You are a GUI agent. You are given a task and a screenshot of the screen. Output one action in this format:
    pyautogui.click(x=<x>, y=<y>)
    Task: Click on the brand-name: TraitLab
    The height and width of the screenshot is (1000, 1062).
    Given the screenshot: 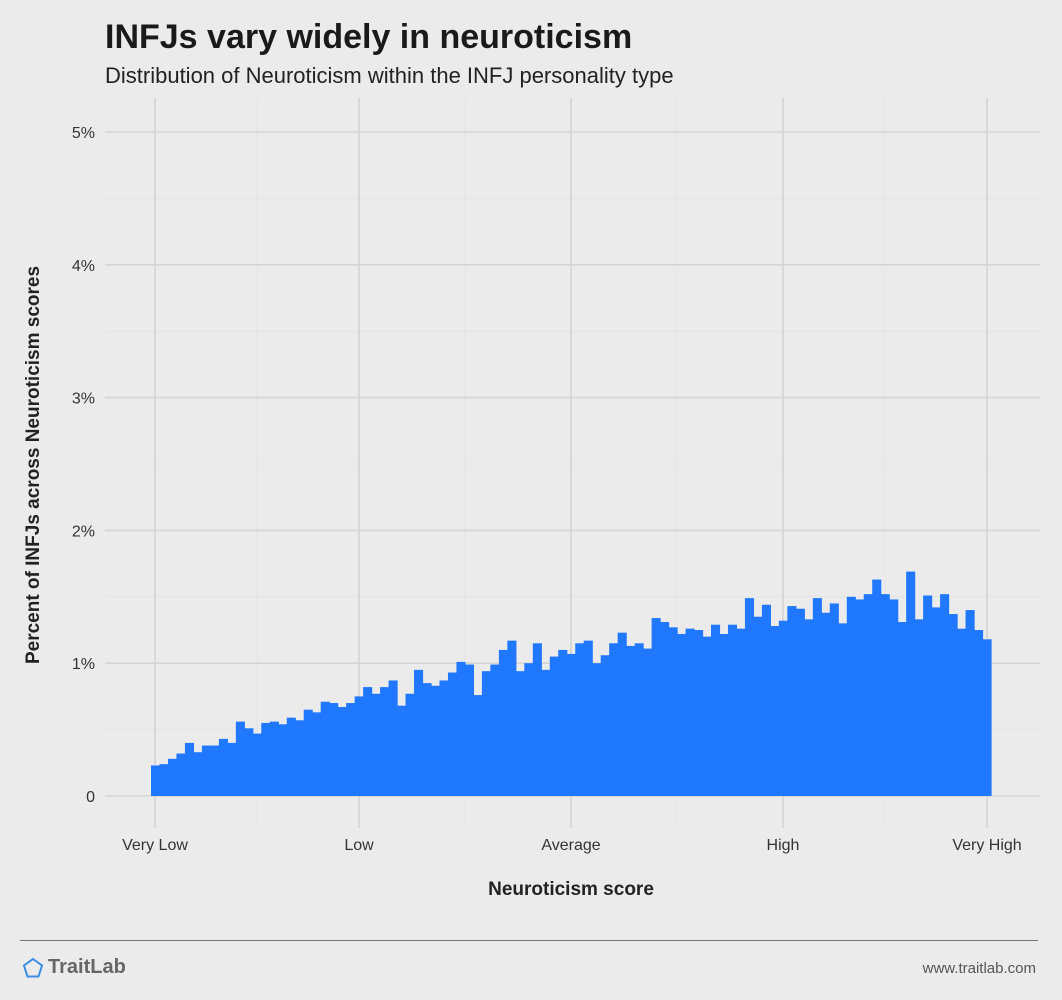 What is the action you would take?
    pyautogui.click(x=87, y=967)
    